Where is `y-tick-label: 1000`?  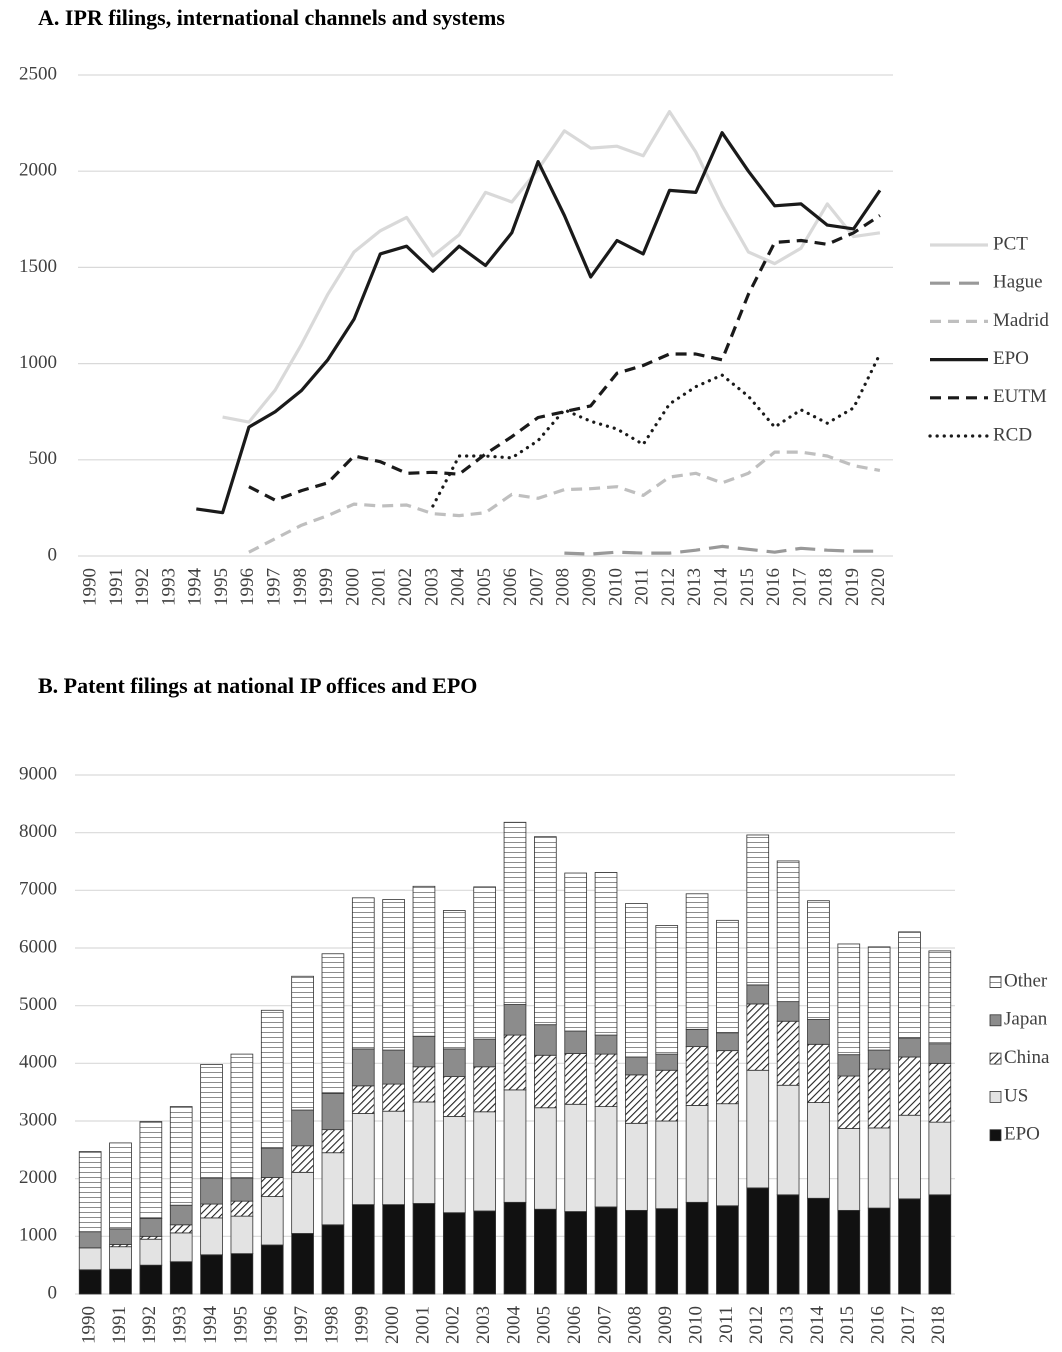
y-tick-label: 1000 is located at coordinates (38, 1235).